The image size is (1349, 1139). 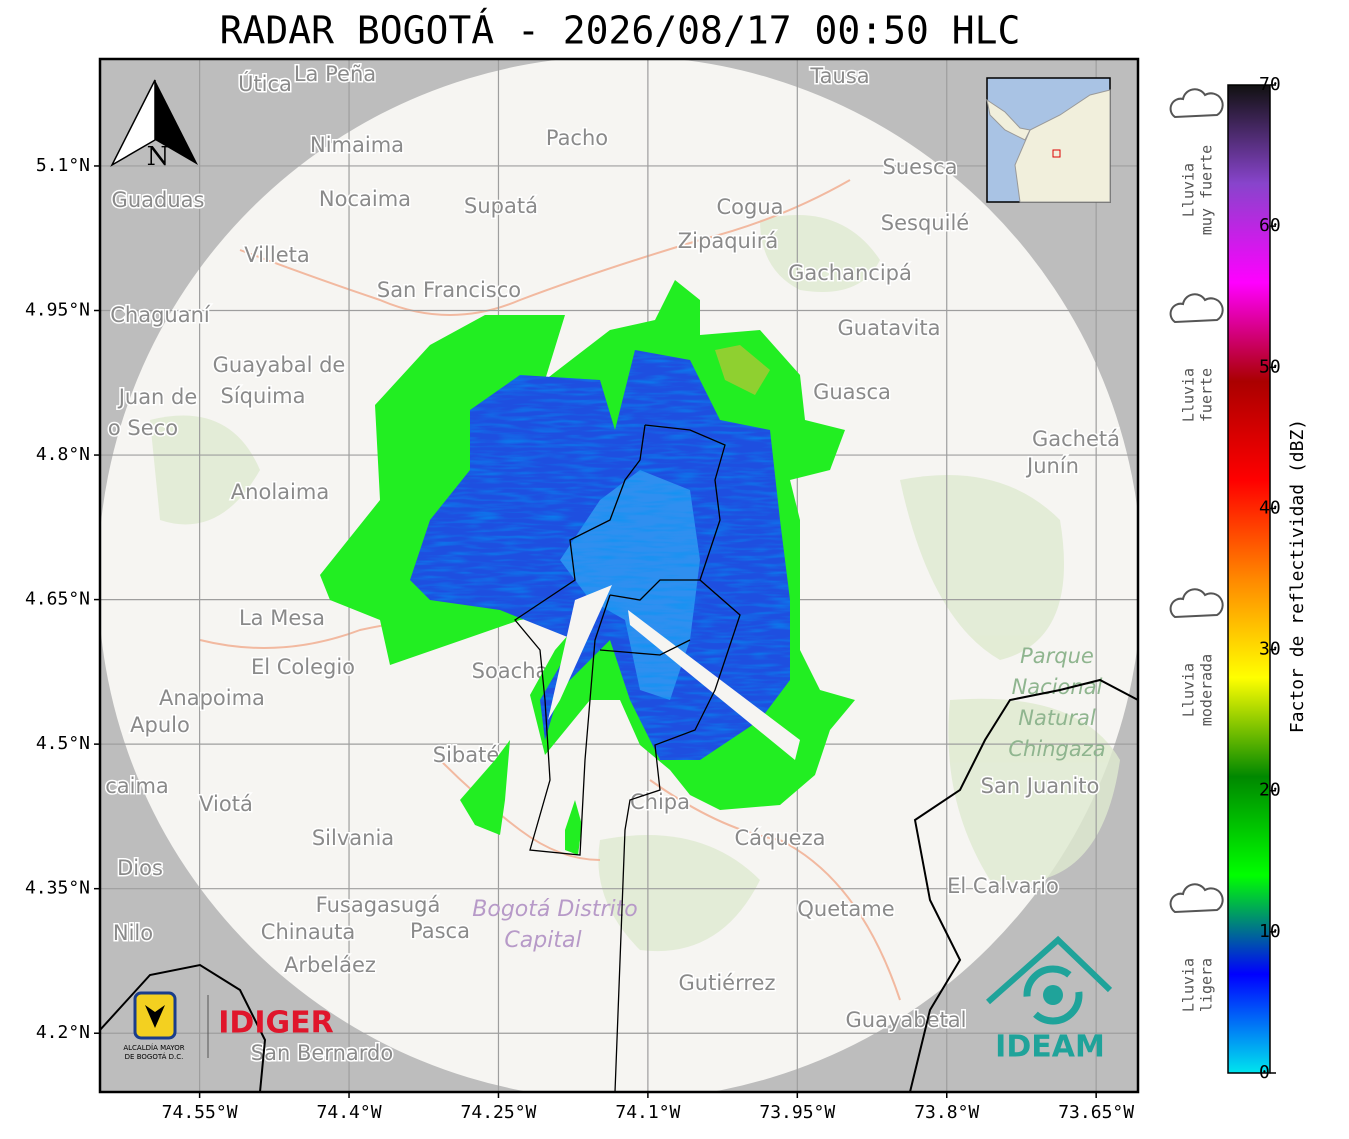 What do you see at coordinates (365, 199) in the screenshot?
I see `place-label: Nocaima` at bounding box center [365, 199].